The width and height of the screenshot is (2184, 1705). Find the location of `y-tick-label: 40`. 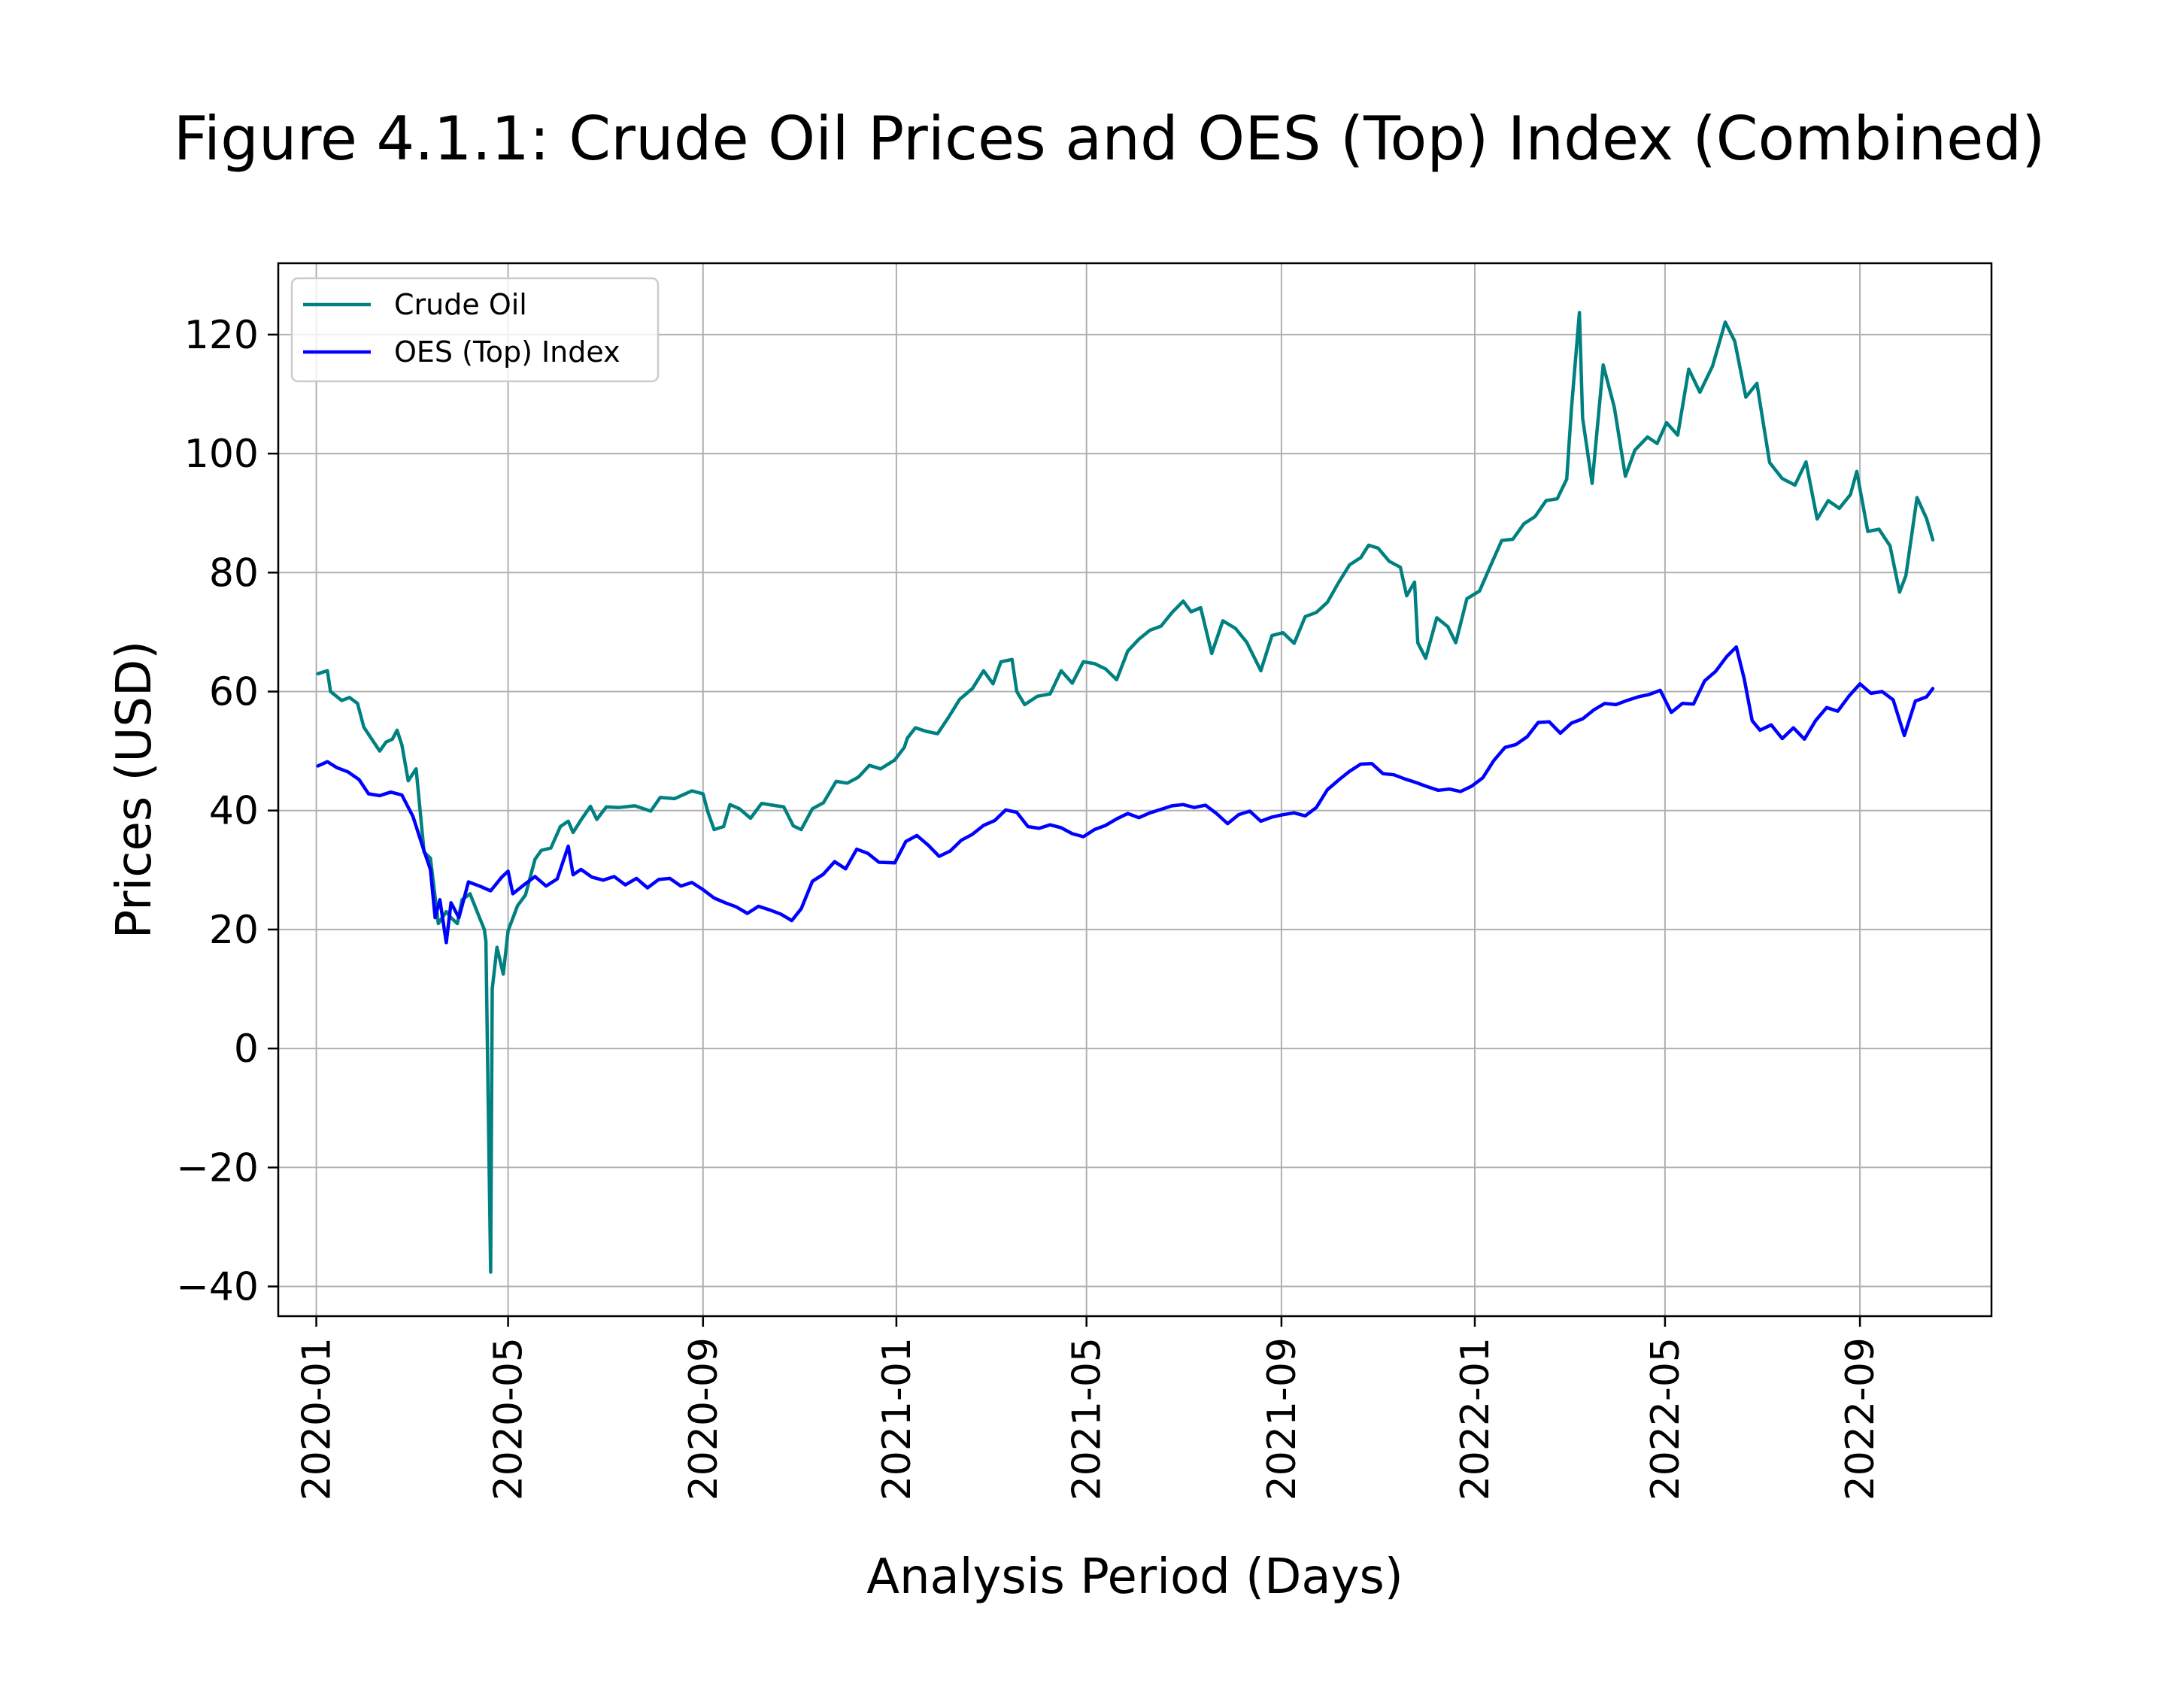

y-tick-label: 40 is located at coordinates (234, 811).